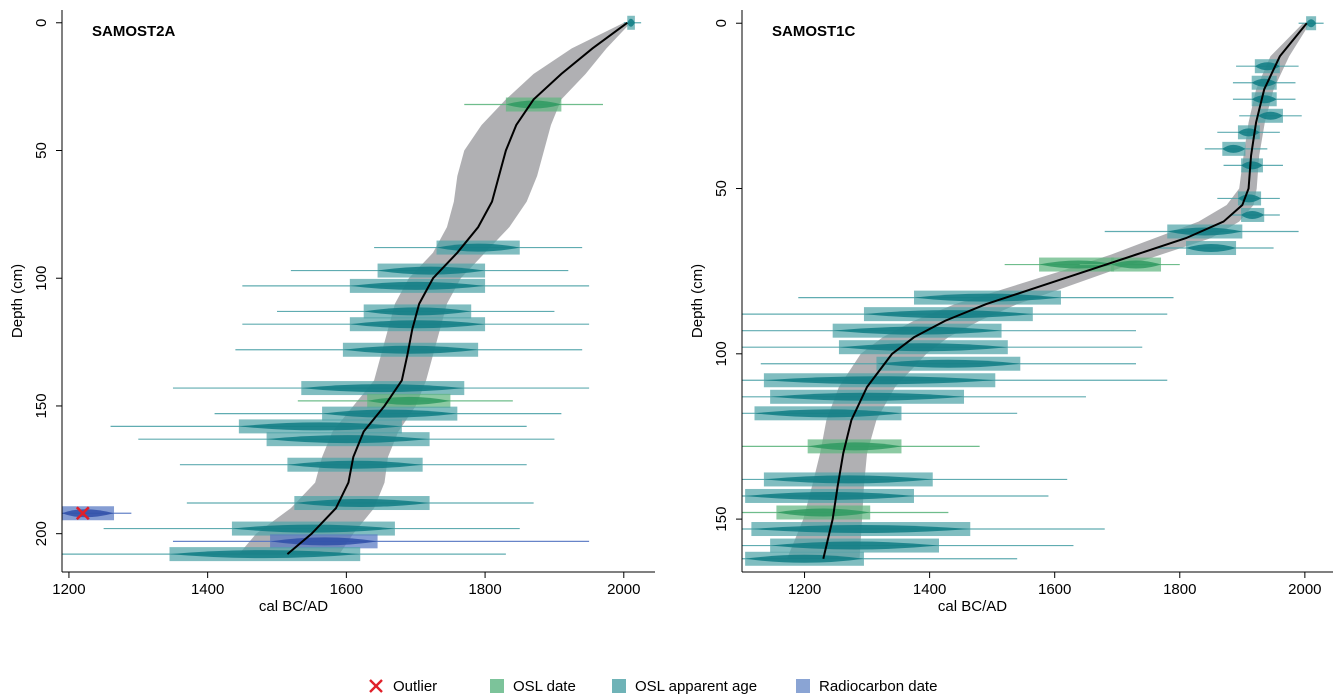 This screenshot has width=1340, height=697. Describe the element at coordinates (866, 686) in the screenshot. I see `legend-item-radiocarbon-date: Radiocarbon date` at that location.